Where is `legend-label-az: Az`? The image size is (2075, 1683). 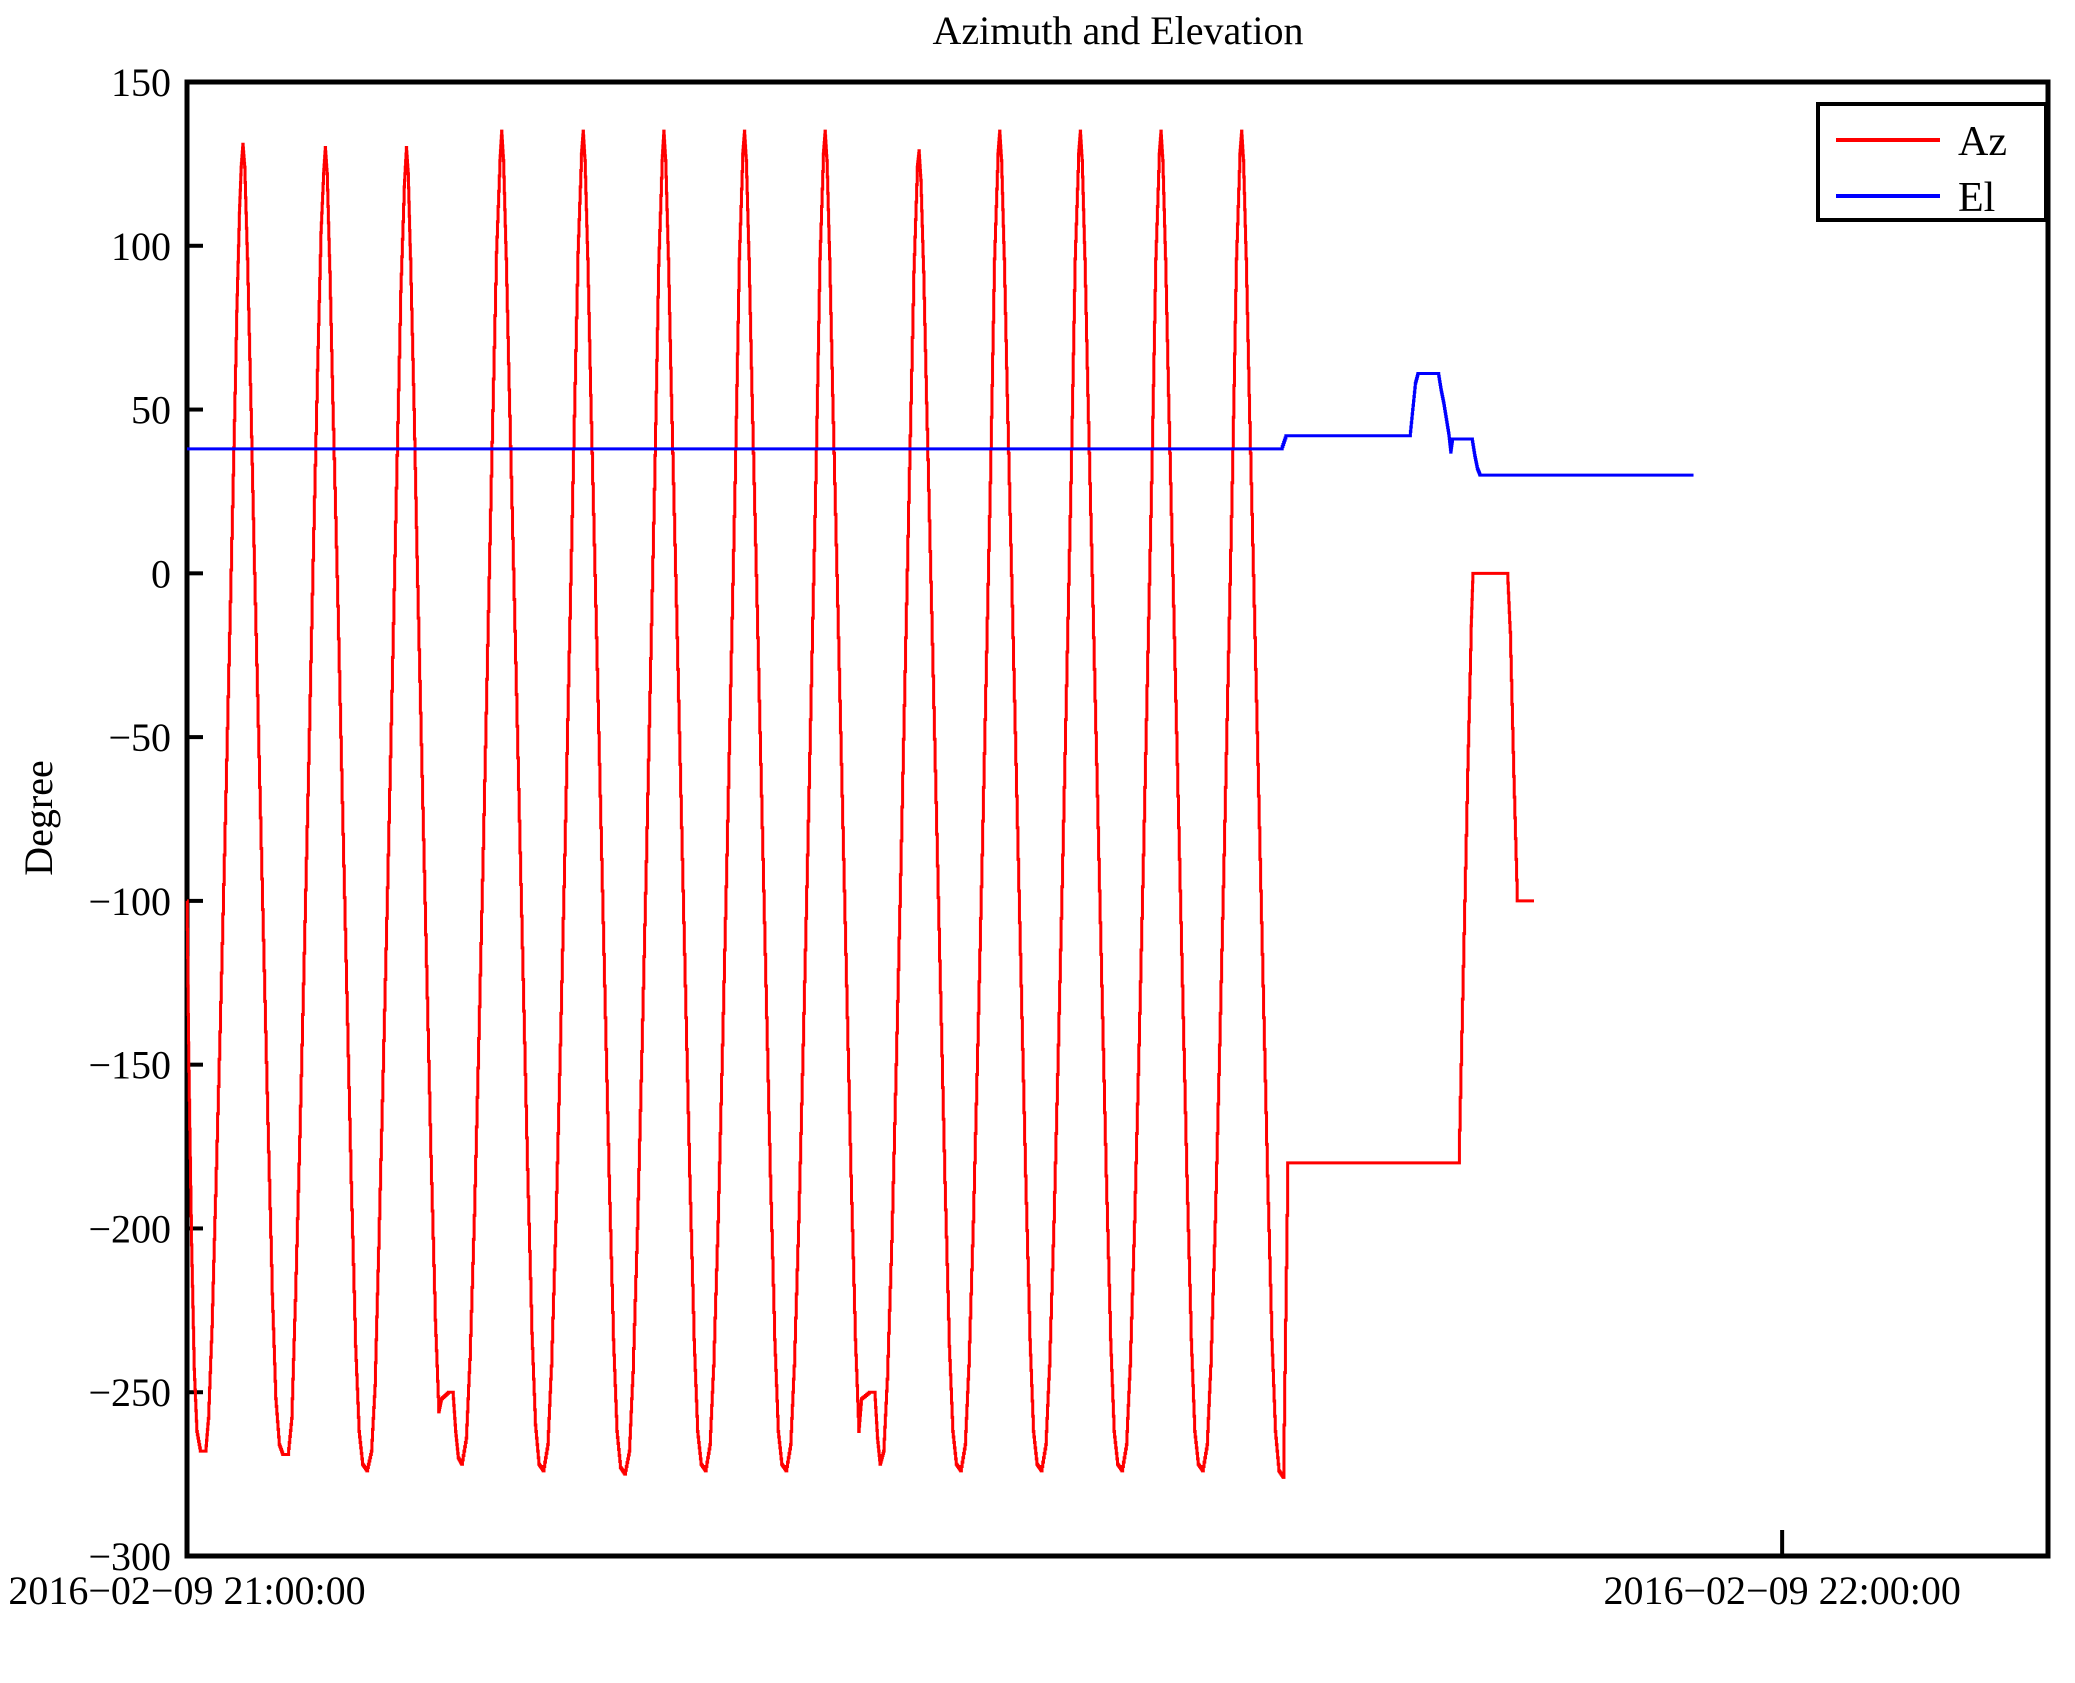
legend-label-az: Az is located at coordinates (1982, 142).